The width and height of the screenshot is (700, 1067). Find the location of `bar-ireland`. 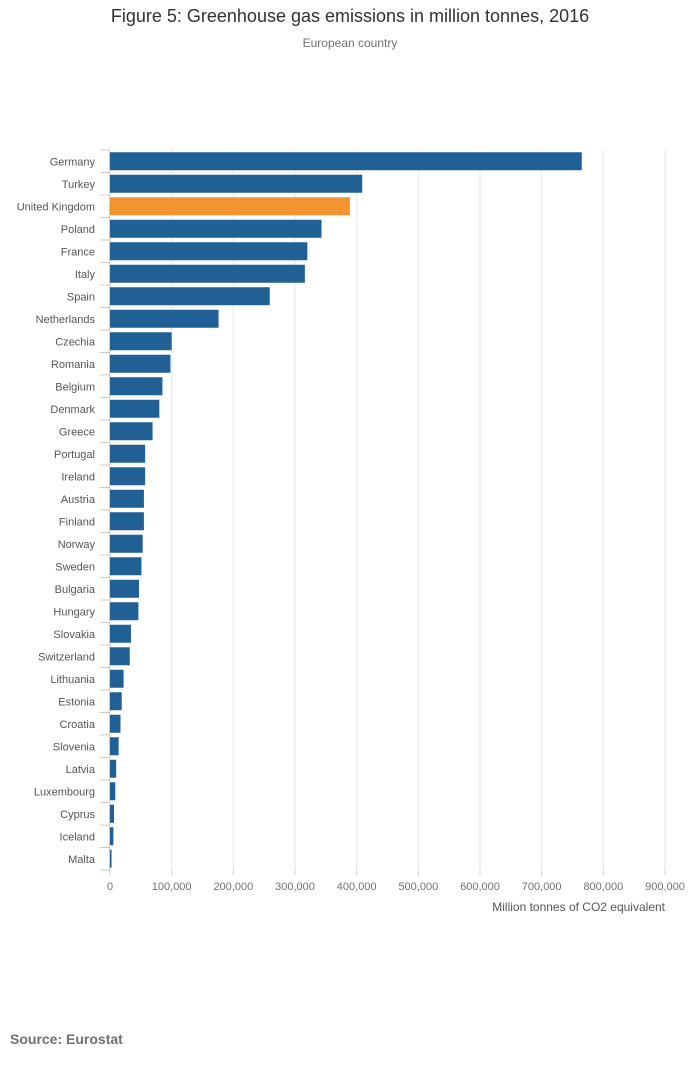

bar-ireland is located at coordinates (128, 476).